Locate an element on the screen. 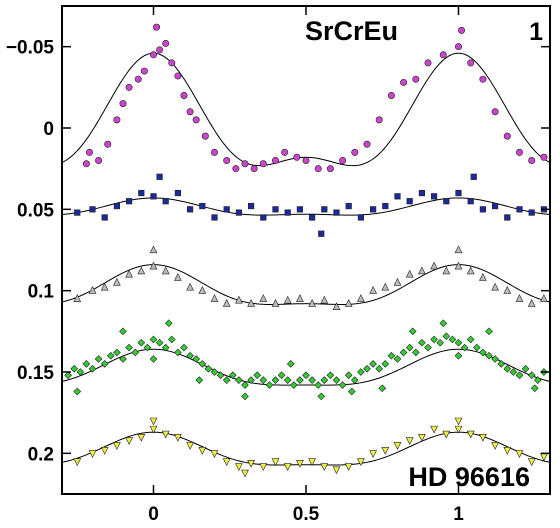 This screenshot has height=528, width=560. x-tick-label: 0 is located at coordinates (153, 514).